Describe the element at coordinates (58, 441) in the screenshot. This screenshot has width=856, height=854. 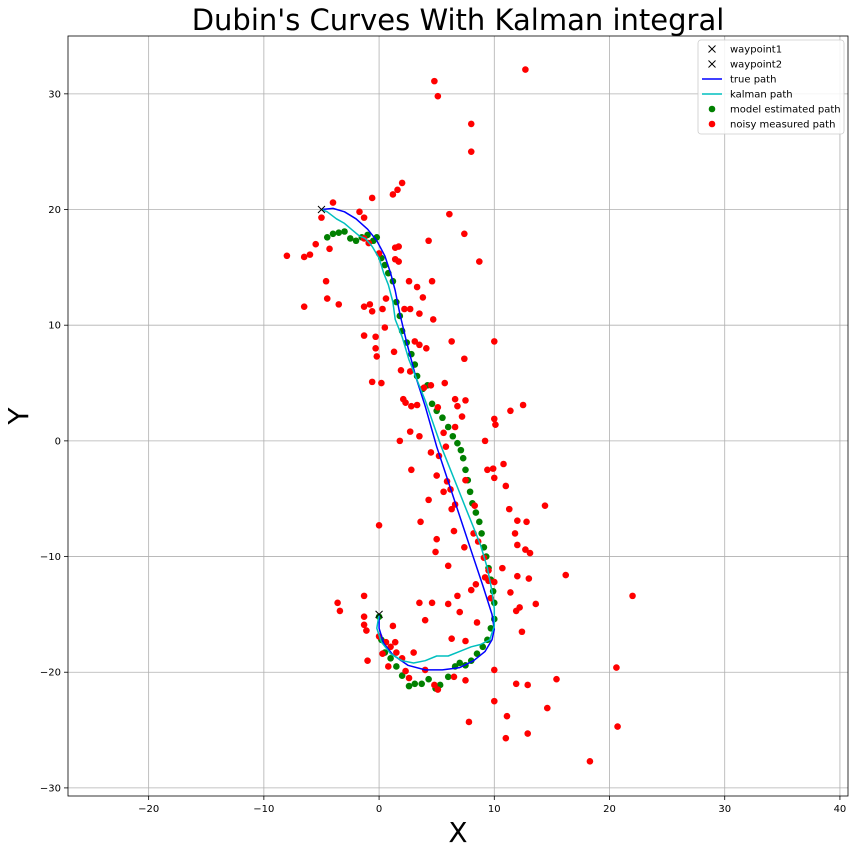
I see `y-tick-label: 0` at that location.